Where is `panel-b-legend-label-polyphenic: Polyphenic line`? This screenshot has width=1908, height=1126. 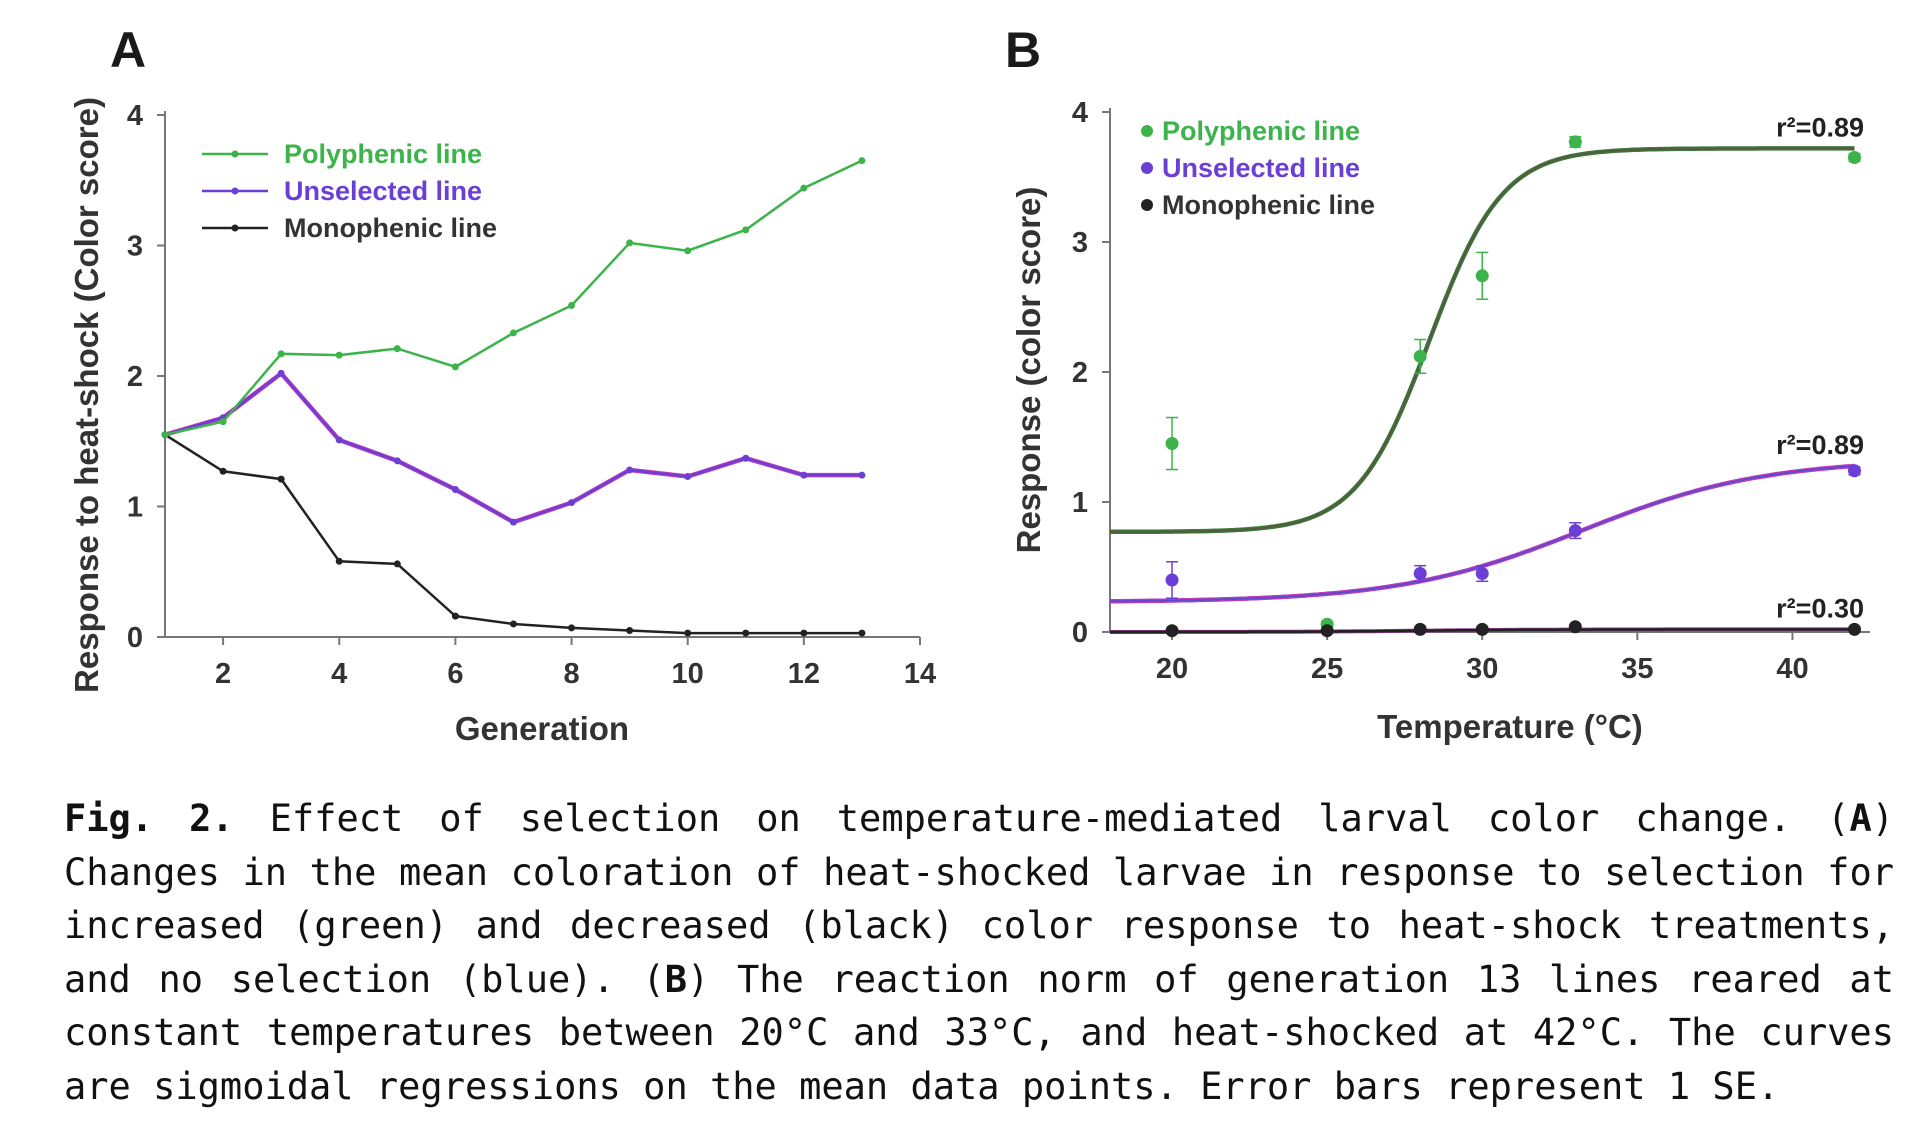 panel-b-legend-label-polyphenic: Polyphenic line is located at coordinates (1261, 131).